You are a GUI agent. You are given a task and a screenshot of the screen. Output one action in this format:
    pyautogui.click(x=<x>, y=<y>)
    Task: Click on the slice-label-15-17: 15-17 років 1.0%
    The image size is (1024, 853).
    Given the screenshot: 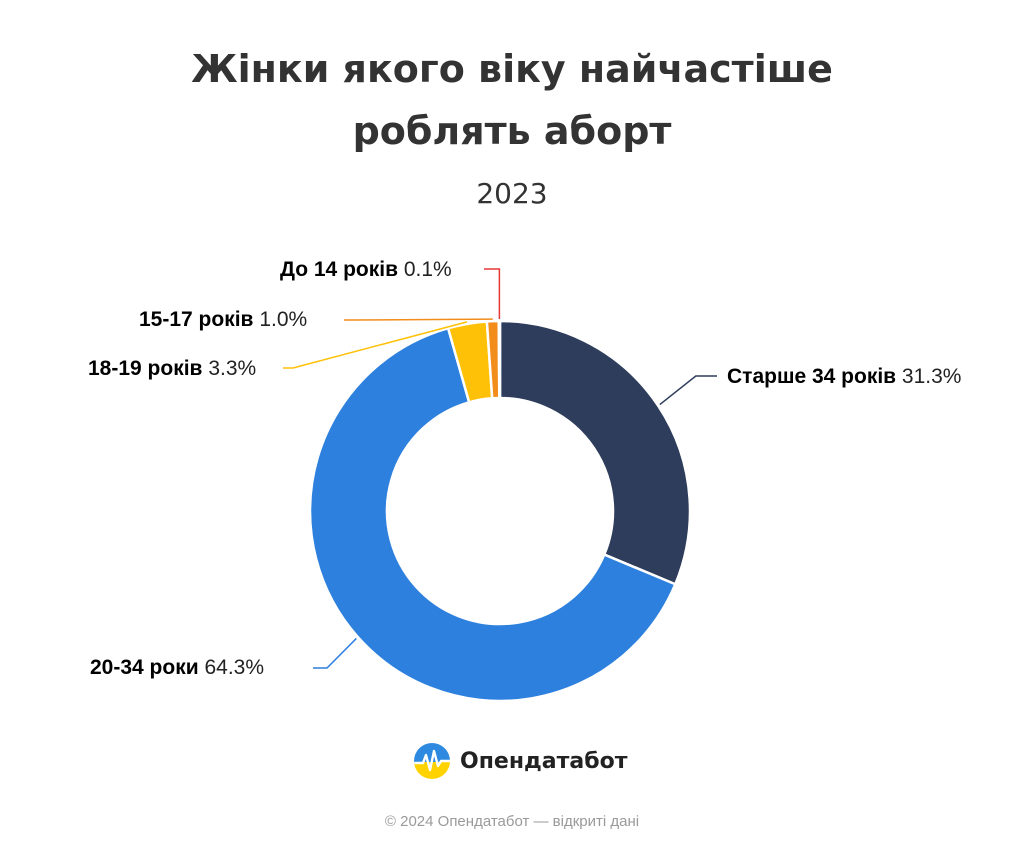 What is the action you would take?
    pyautogui.click(x=223, y=319)
    